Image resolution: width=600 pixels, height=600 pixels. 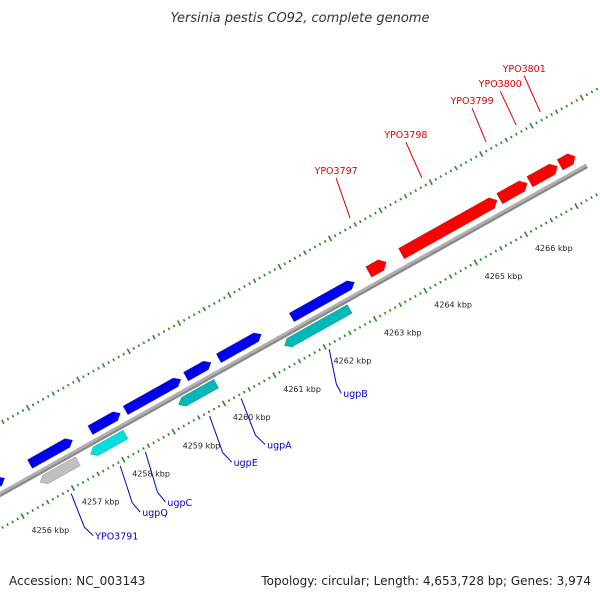 I want to click on scale-label: 4259 kbp, so click(x=202, y=445).